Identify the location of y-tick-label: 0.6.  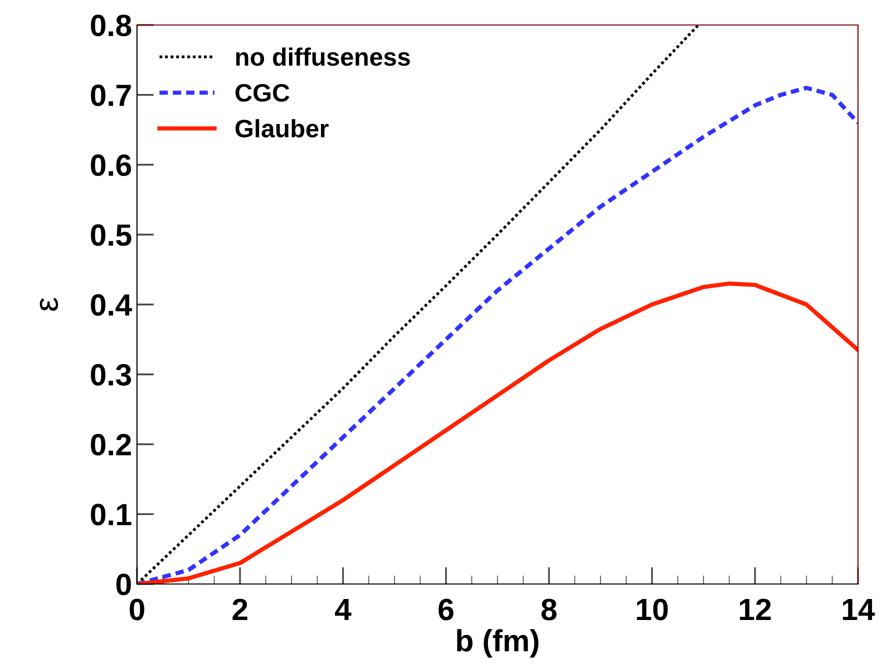
(111, 165).